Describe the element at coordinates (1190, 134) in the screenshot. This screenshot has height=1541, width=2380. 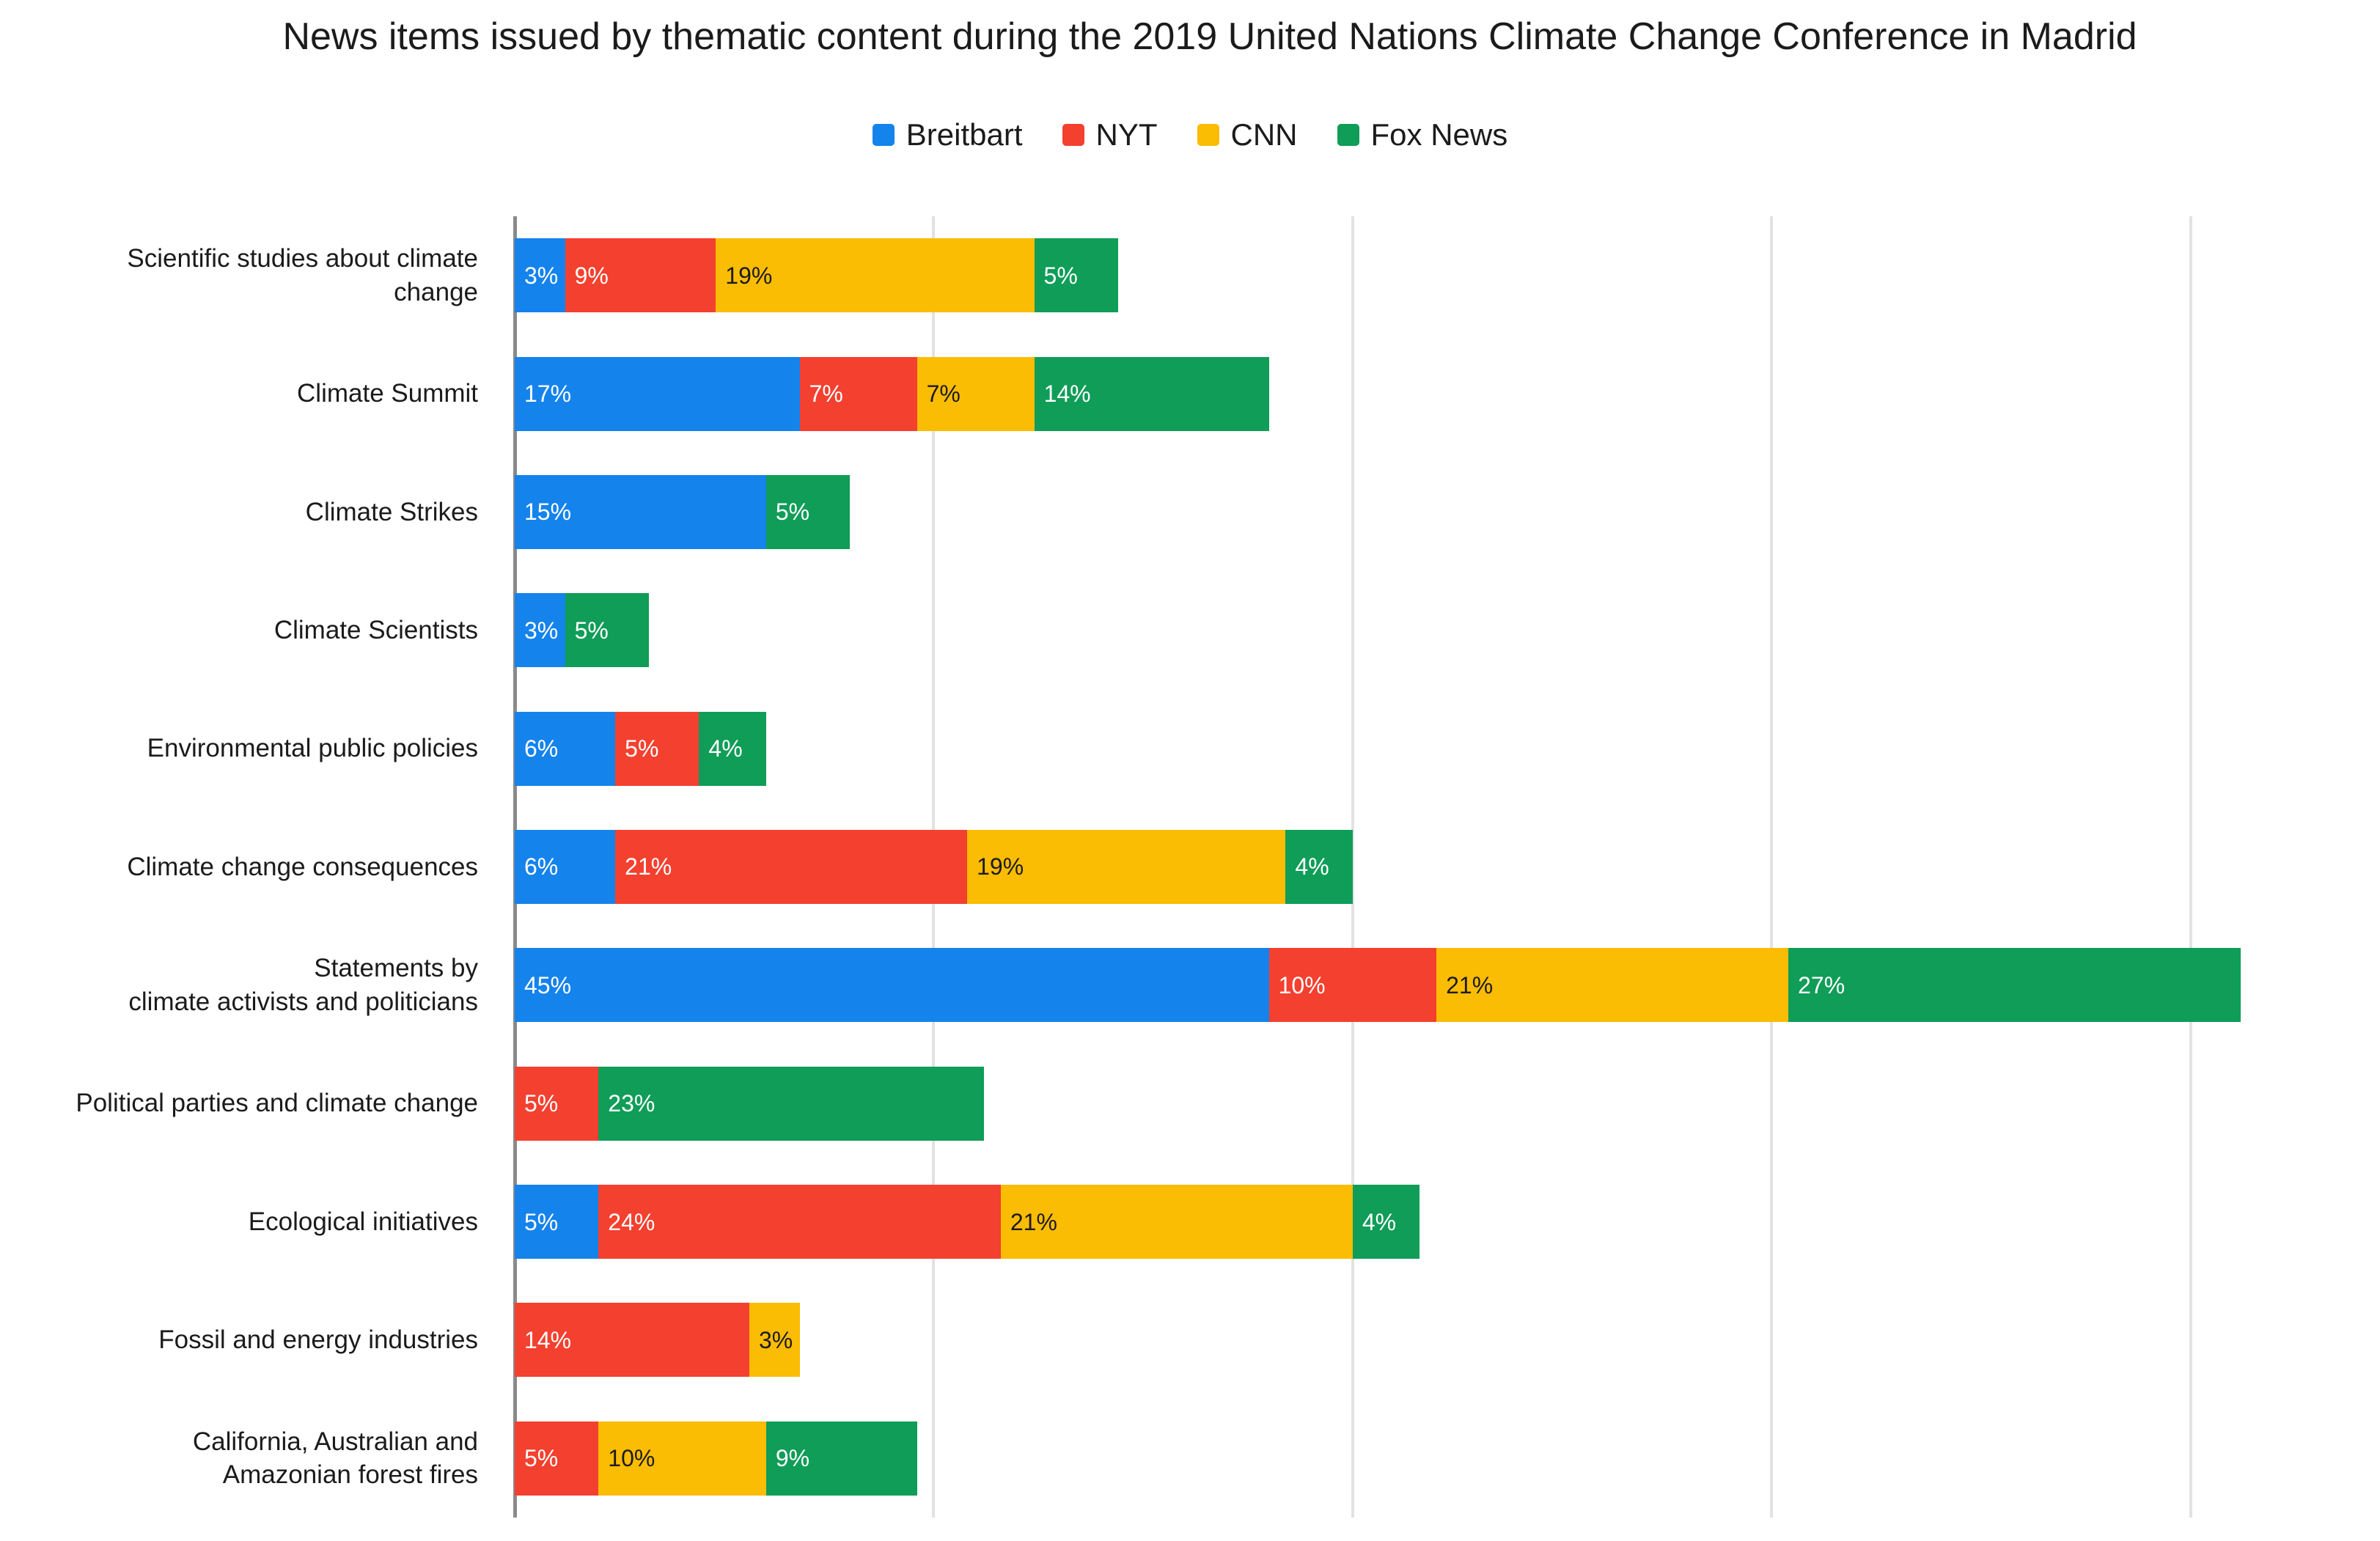
I see `legend: Breitbart NYT CNN Fox News` at that location.